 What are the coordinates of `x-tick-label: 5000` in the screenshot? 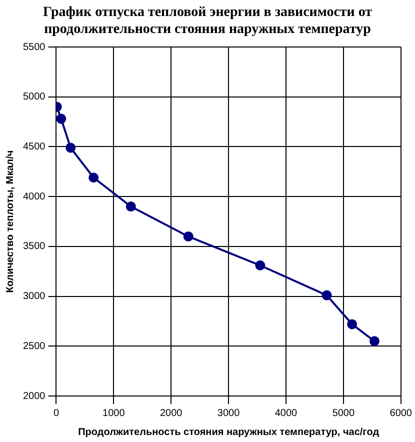 It's located at (343, 413).